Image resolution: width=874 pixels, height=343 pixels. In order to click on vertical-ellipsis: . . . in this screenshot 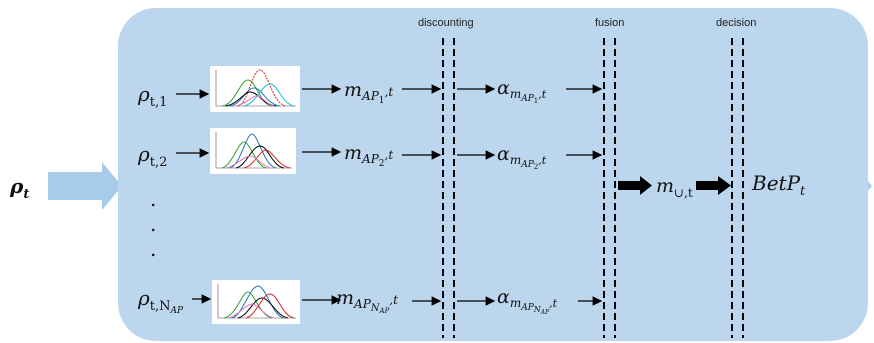, I will do `click(153, 224)`.